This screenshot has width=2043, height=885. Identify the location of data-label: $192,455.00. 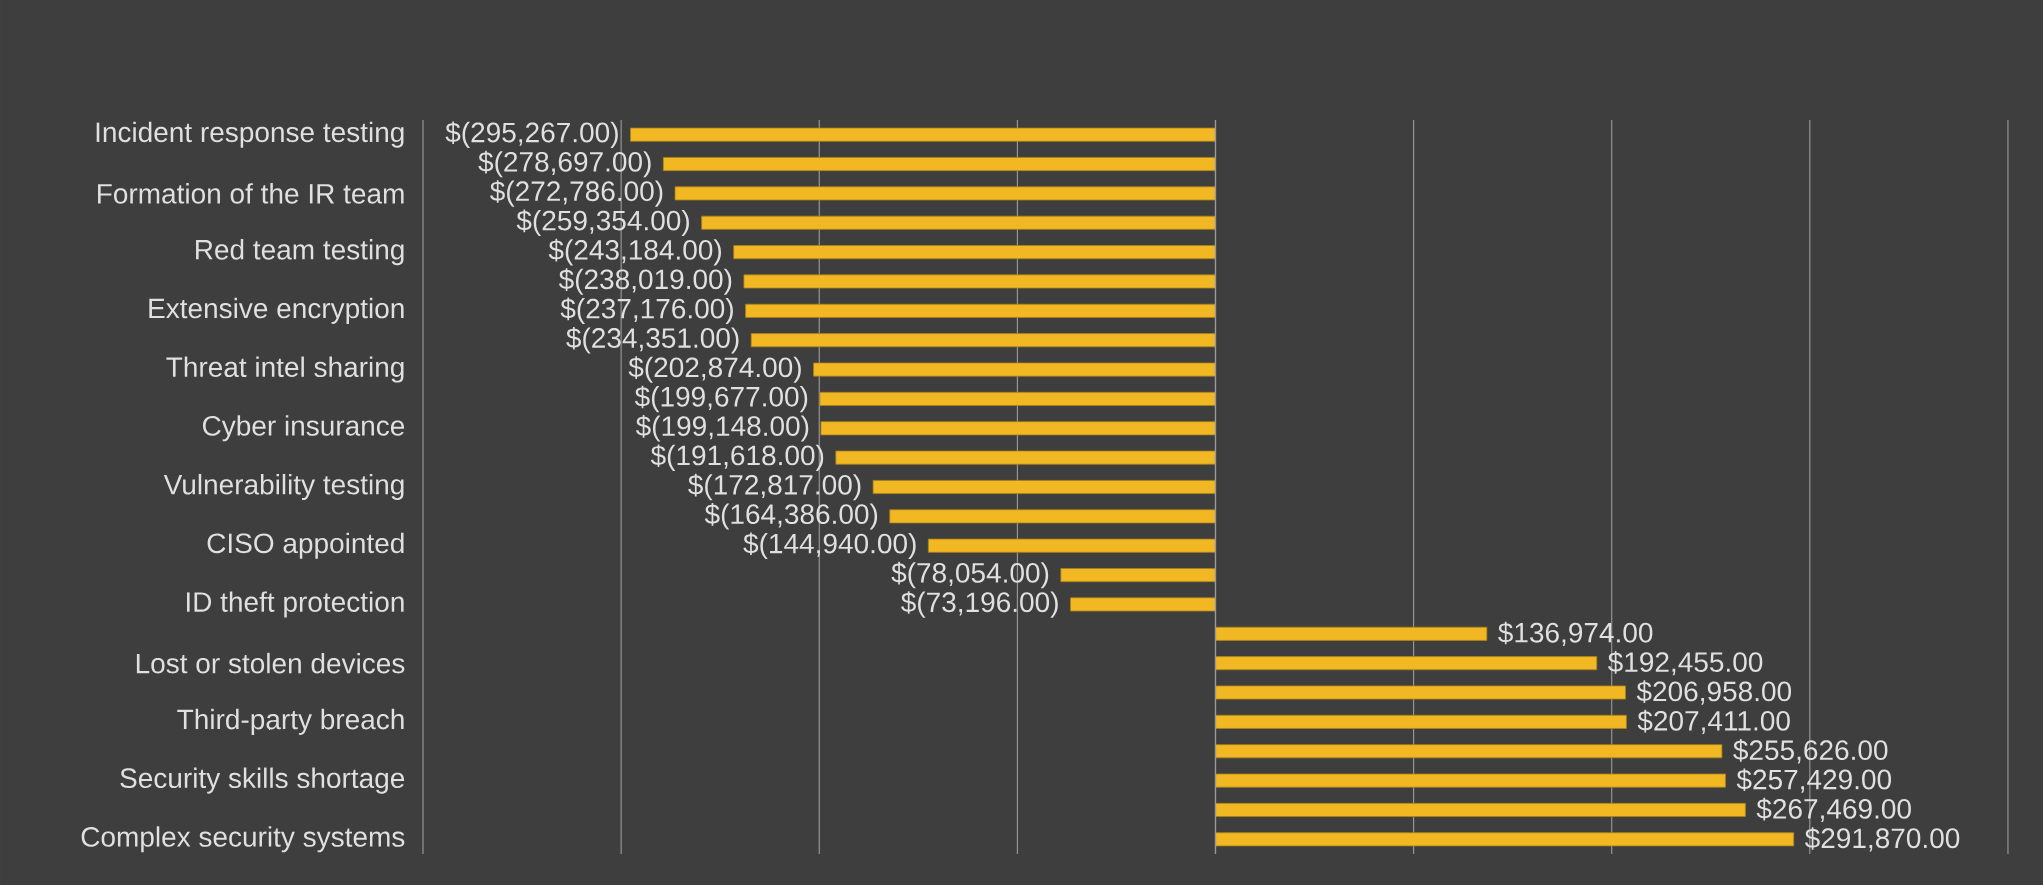
(1685, 663).